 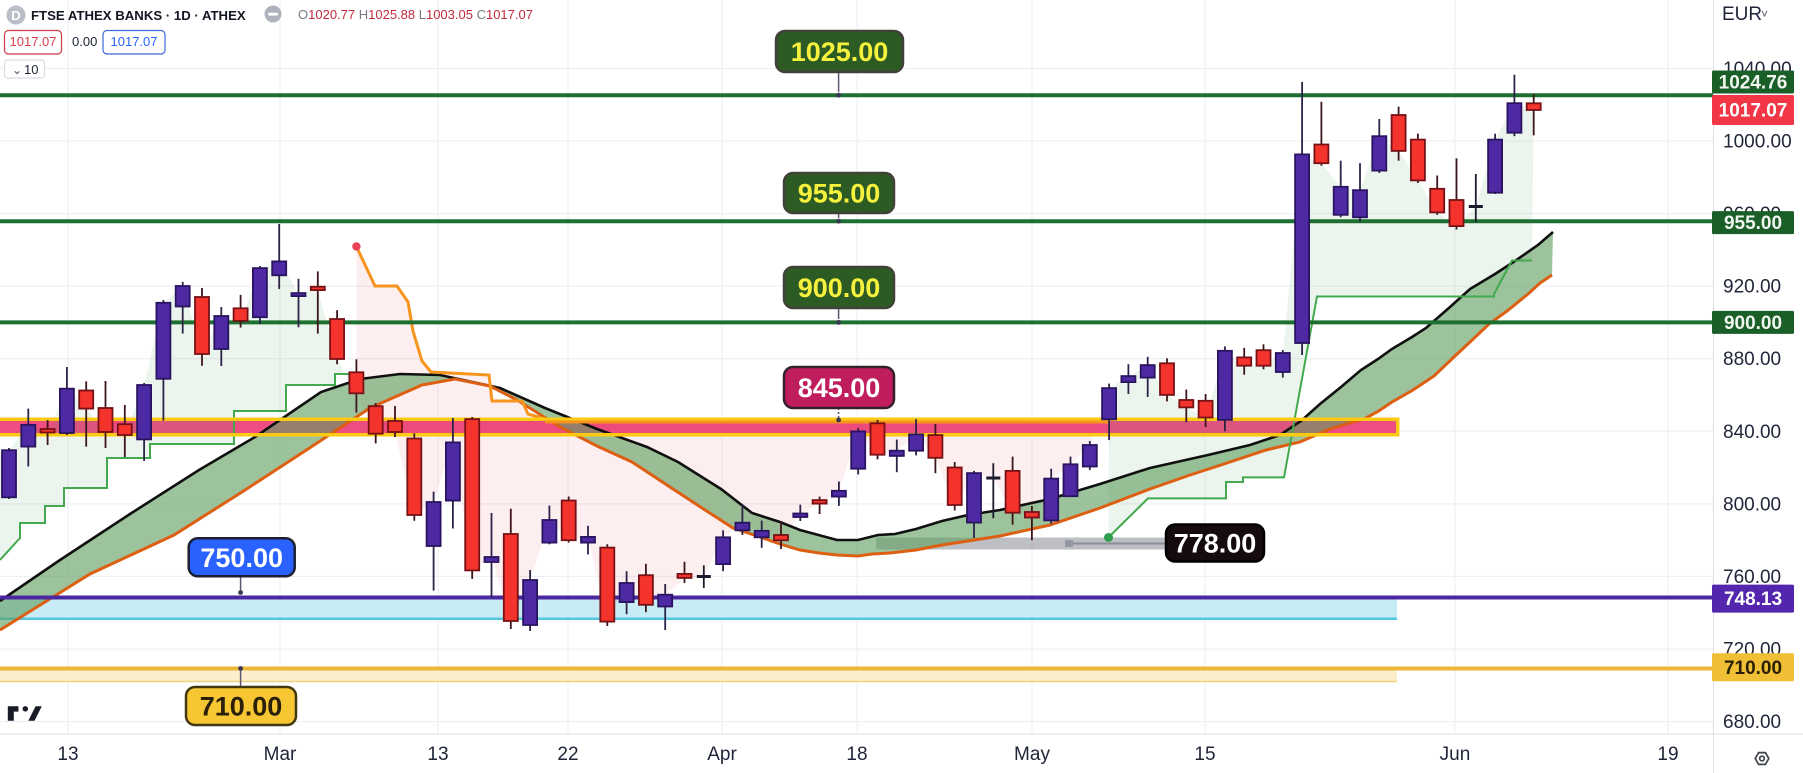 What do you see at coordinates (1753, 83) in the screenshot?
I see `svg-text: 1024.76` at bounding box center [1753, 83].